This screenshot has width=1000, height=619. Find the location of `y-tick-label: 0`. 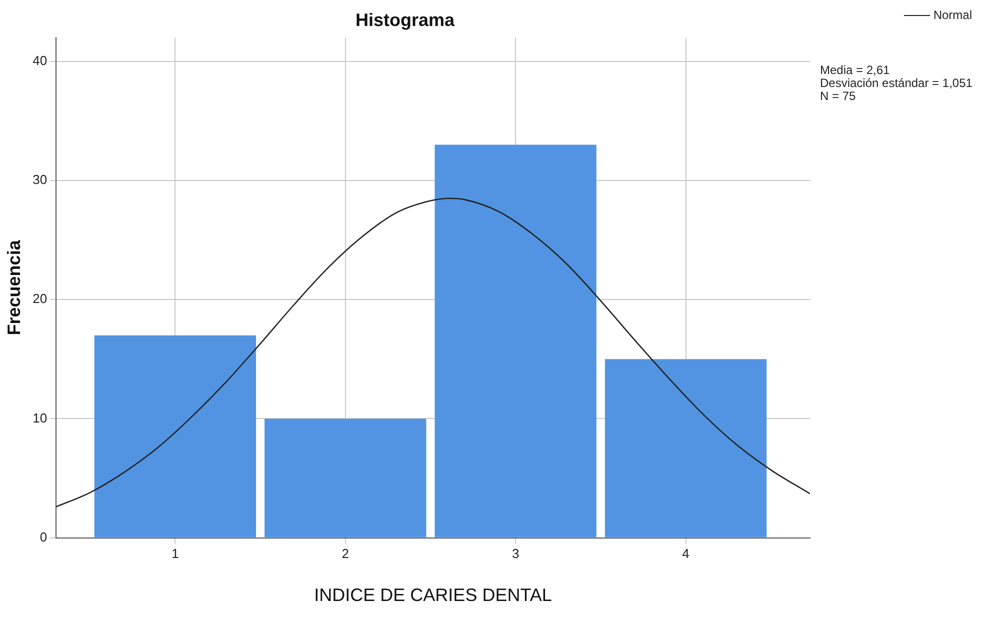

y-tick-label: 0 is located at coordinates (44, 536).